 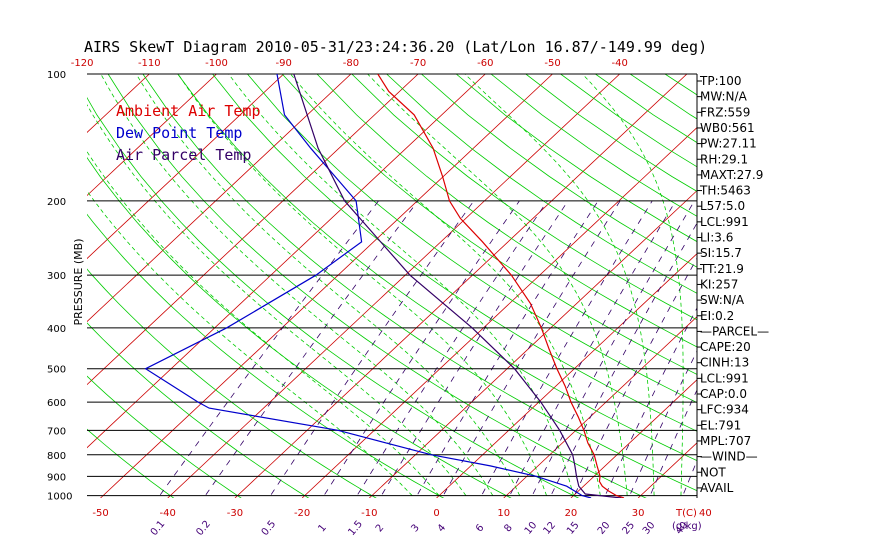 What do you see at coordinates (628, 528) in the screenshot?
I see `mixing-ratio-tick-label: 25` at bounding box center [628, 528].